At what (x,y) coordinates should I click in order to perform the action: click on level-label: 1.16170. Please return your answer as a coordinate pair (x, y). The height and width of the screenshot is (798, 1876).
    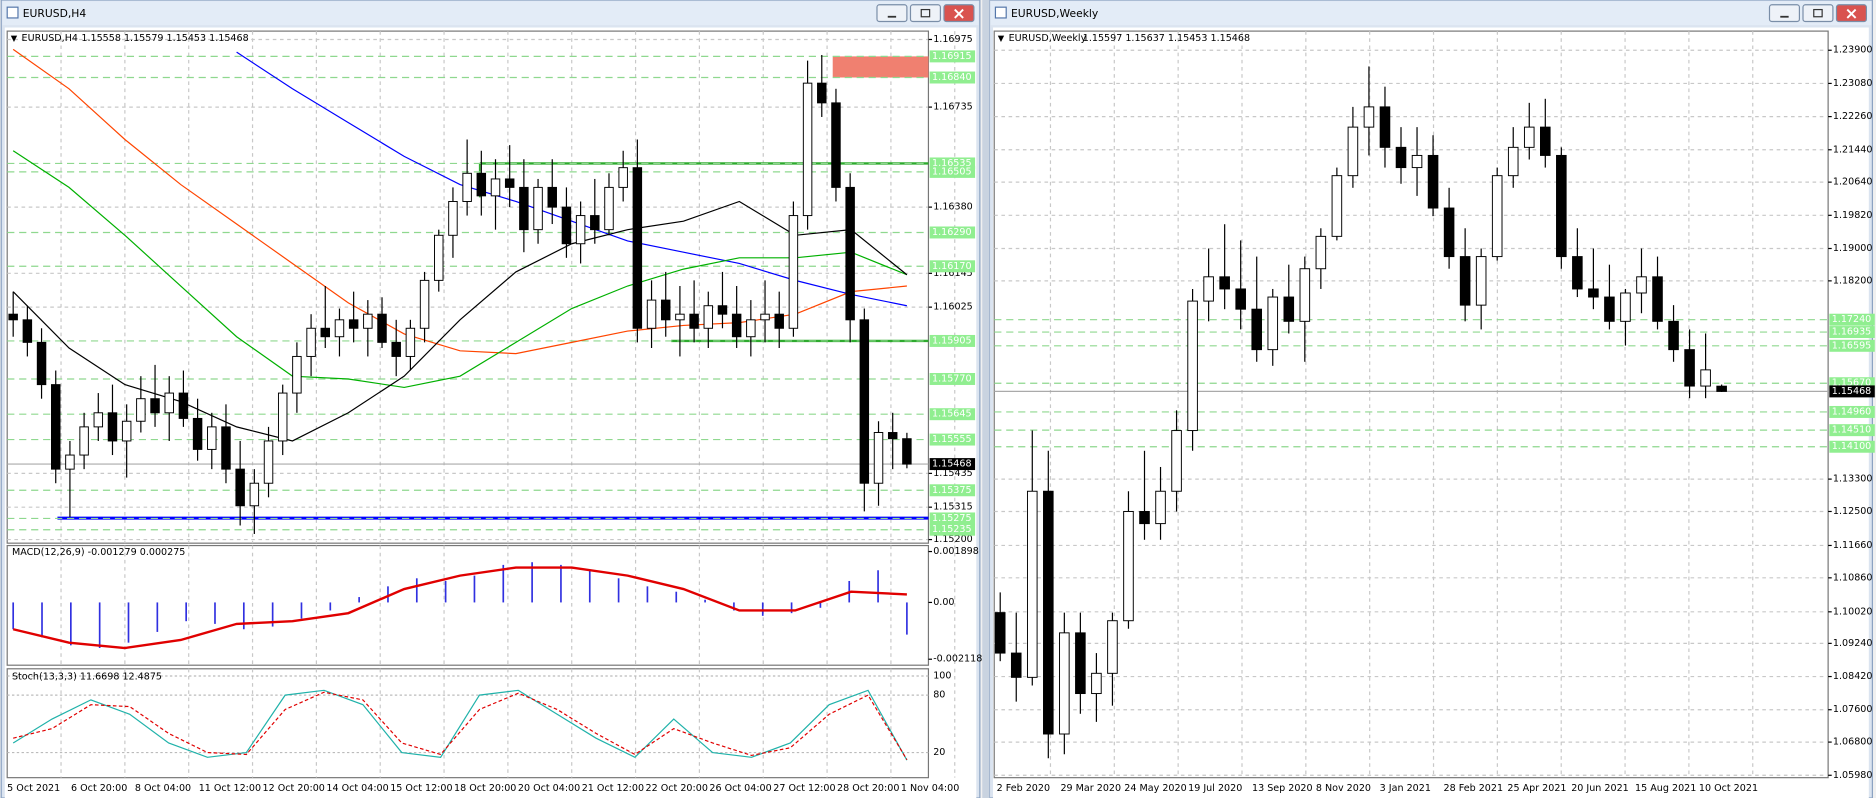
    Looking at the image, I should click on (952, 266).